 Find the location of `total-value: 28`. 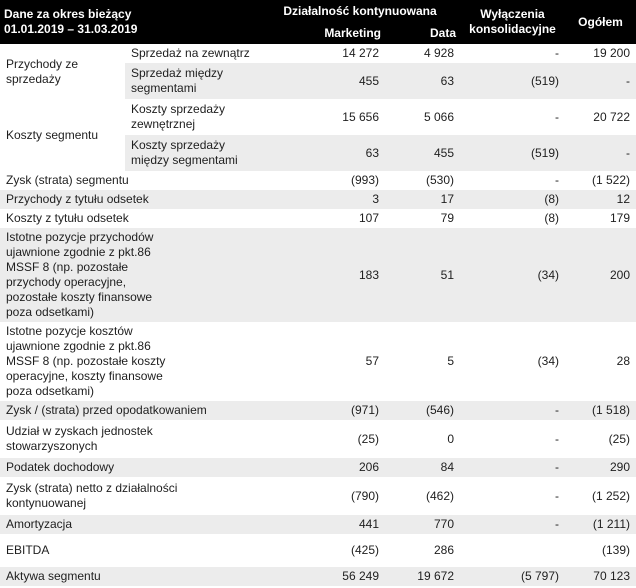

total-value: 28 is located at coordinates (623, 361).